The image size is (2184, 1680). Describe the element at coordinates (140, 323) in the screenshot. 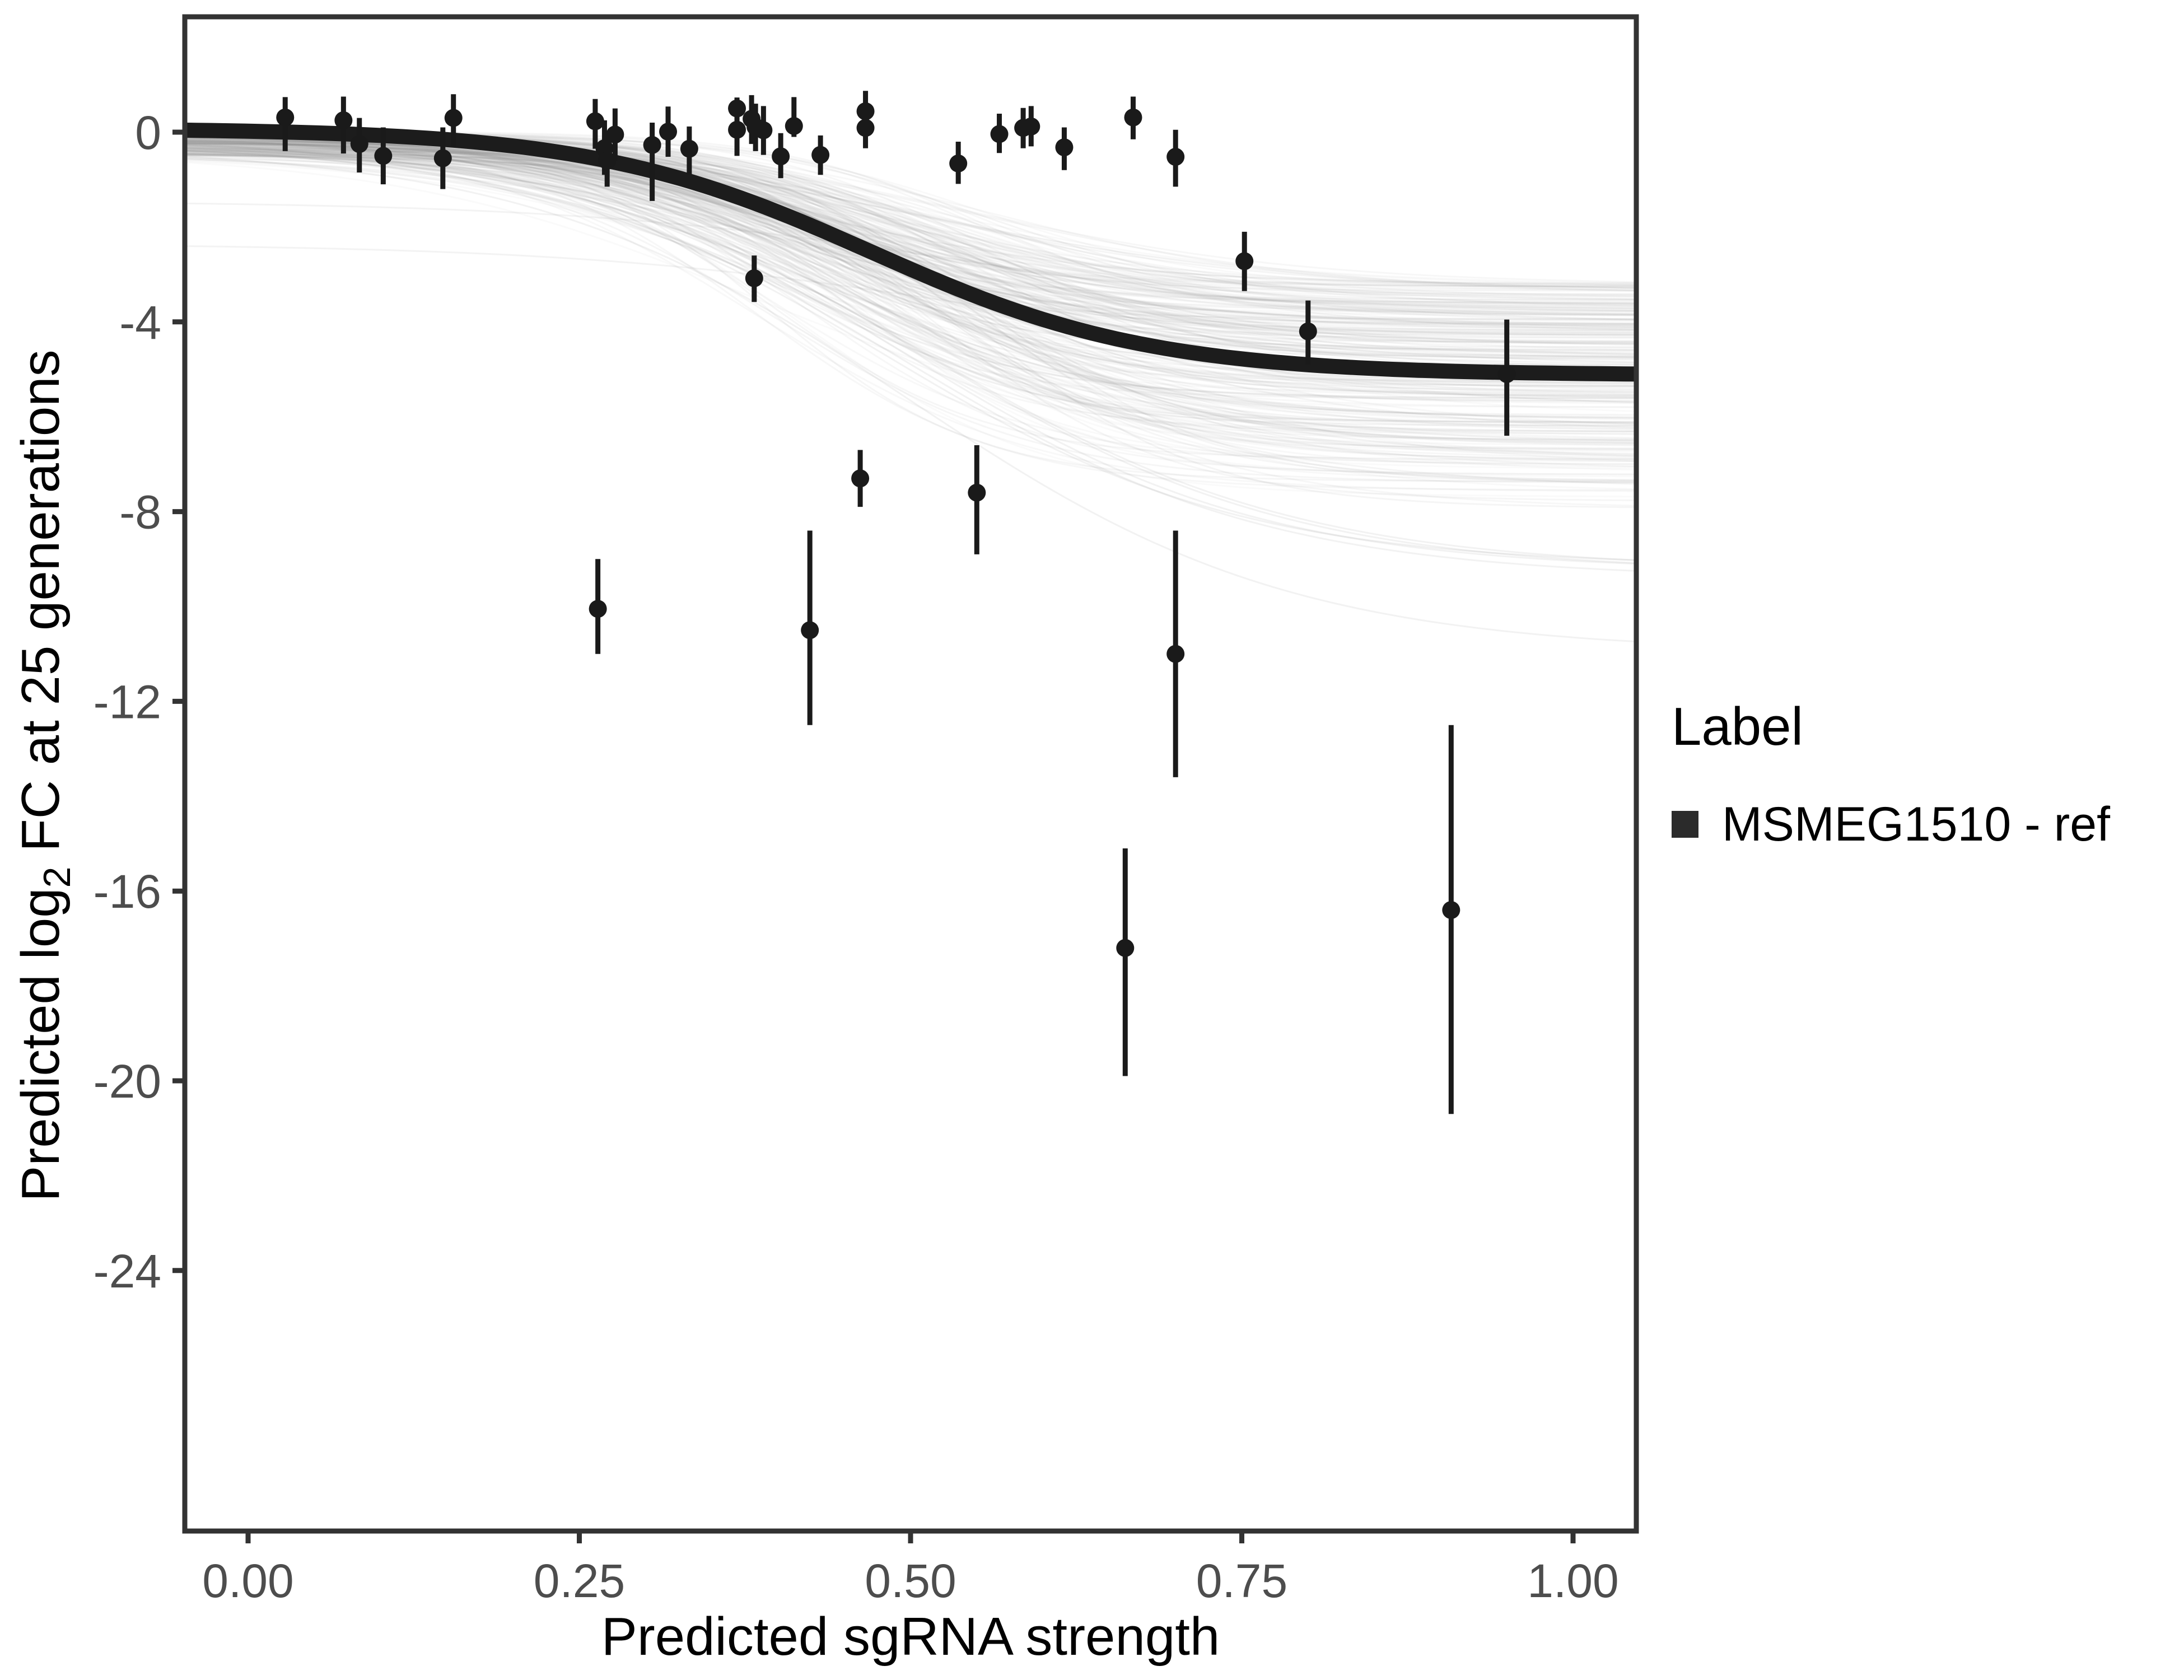

I see `y-tick-label: -4` at that location.